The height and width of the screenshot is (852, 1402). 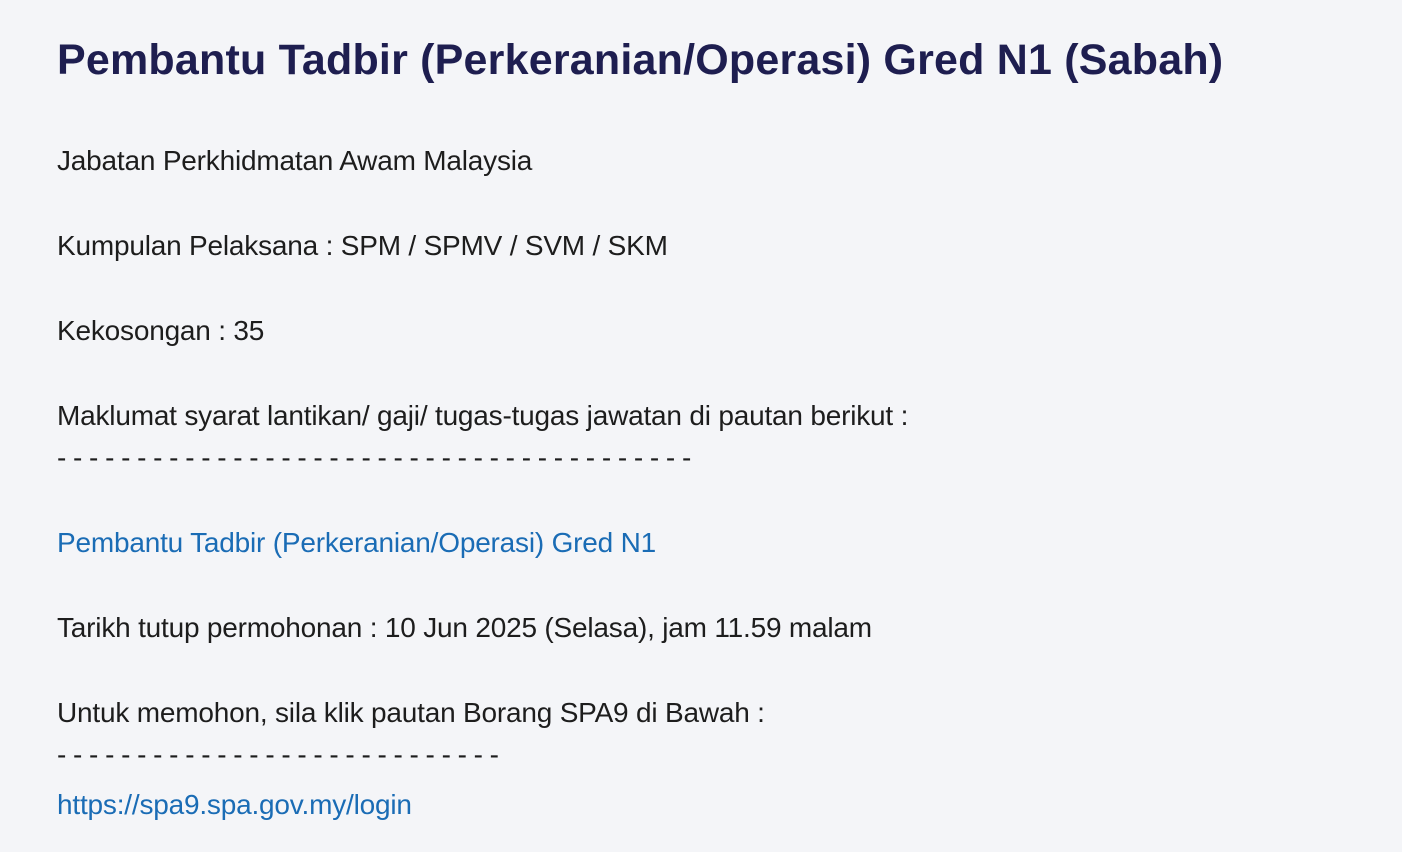 What do you see at coordinates (295, 160) in the screenshot?
I see `department-line: Jabatan Perkhidmatan Awam Malaysia` at bounding box center [295, 160].